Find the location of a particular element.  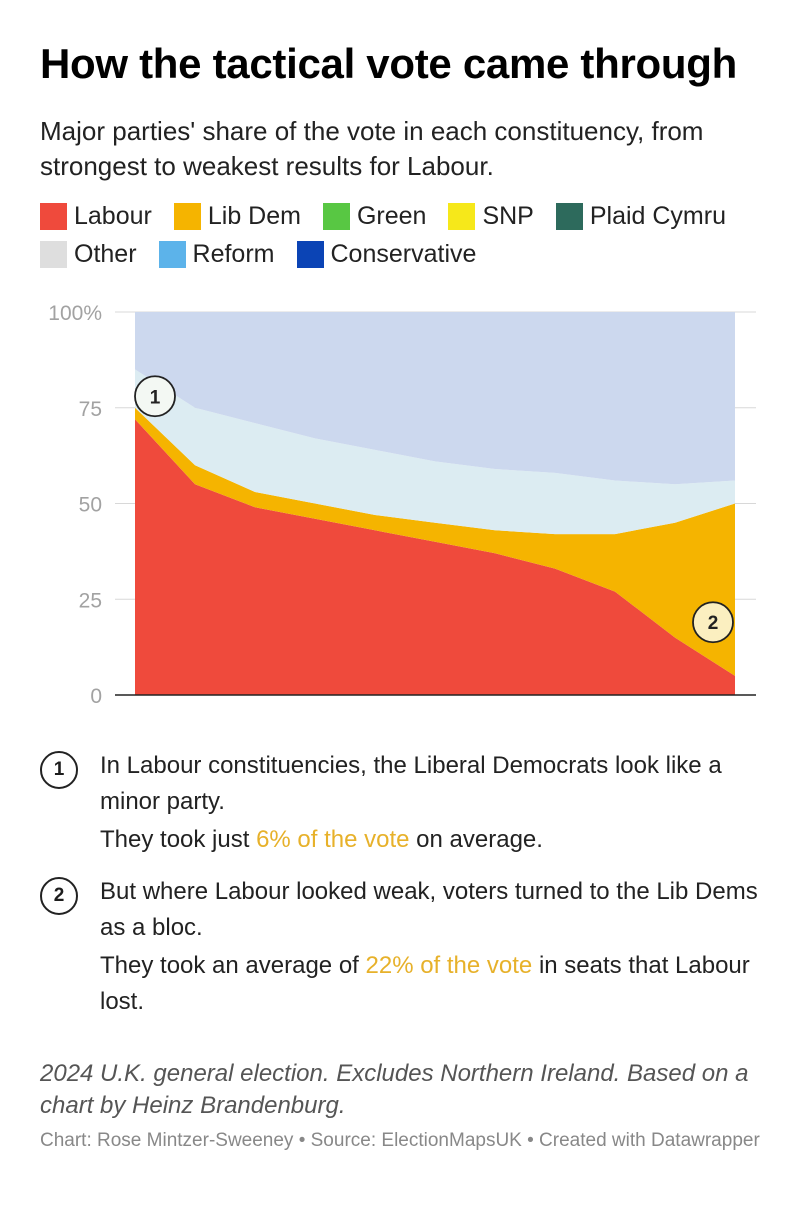

annotation-label: 2 is located at coordinates (713, 623).